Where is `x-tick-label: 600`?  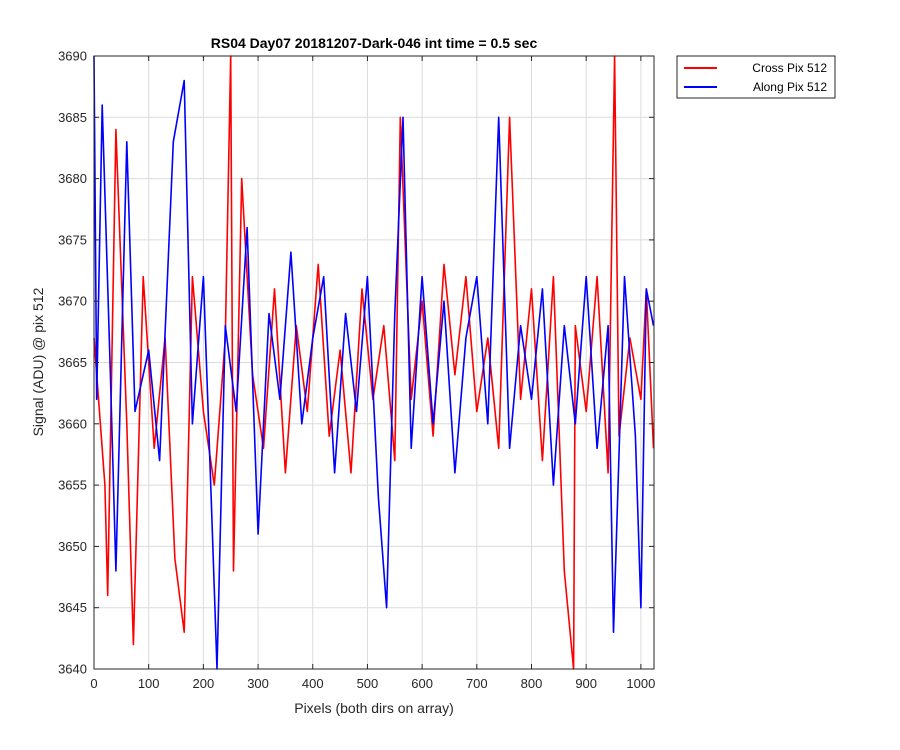
x-tick-label: 600 is located at coordinates (422, 683).